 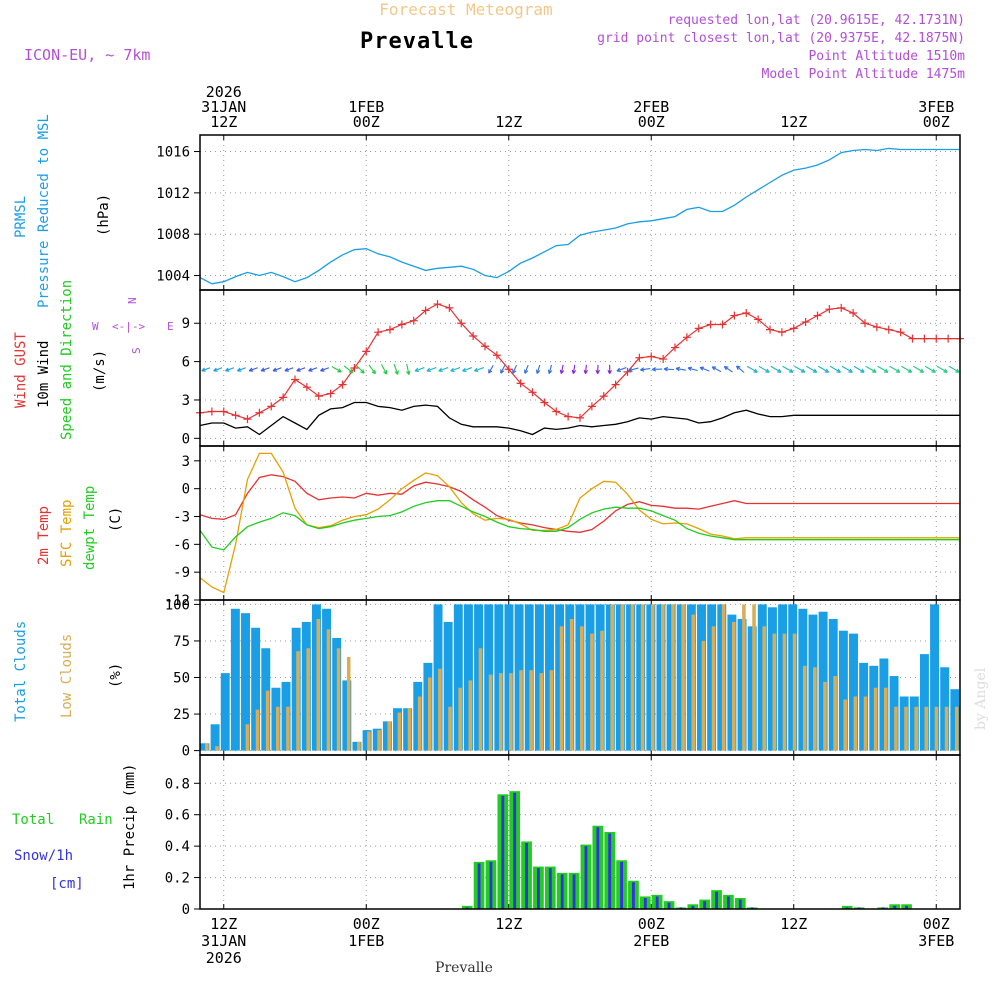 I want to click on label-low-clouds: Low Clouds, so click(x=67, y=676).